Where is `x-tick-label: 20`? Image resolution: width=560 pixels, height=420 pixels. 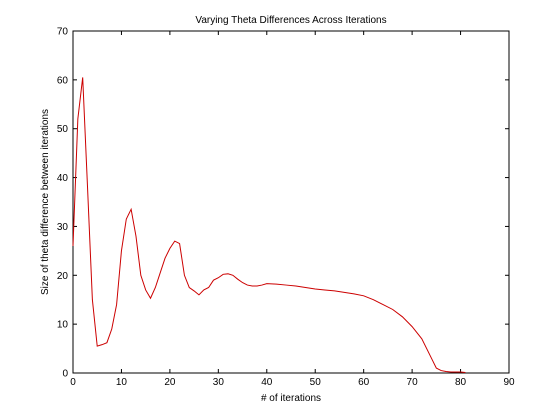
x-tick-label: 20 is located at coordinates (170, 382).